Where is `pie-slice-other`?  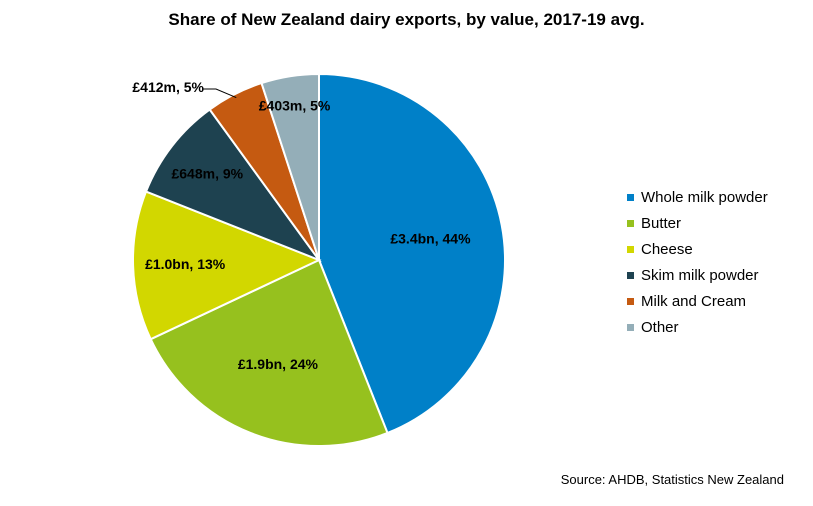
pie-slice-other is located at coordinates (290, 166).